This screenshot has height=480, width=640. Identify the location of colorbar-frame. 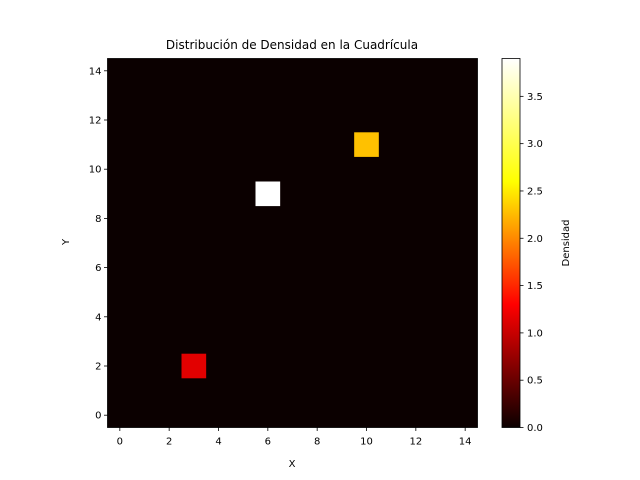
(511, 243).